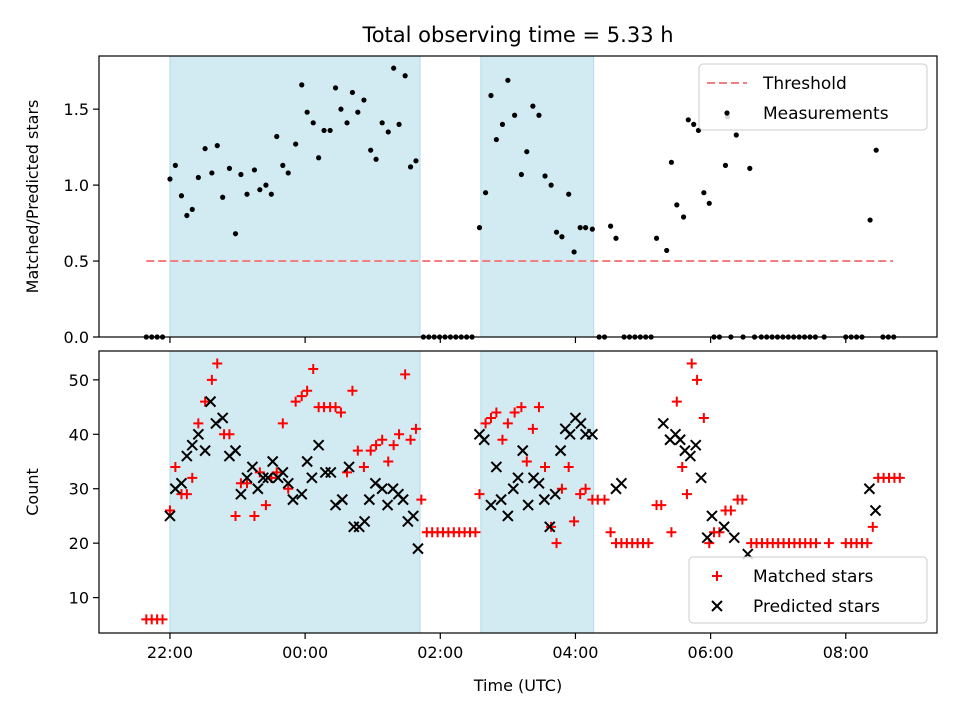  Describe the element at coordinates (79, 380) in the screenshot. I see `y-tick-label: 50` at that location.